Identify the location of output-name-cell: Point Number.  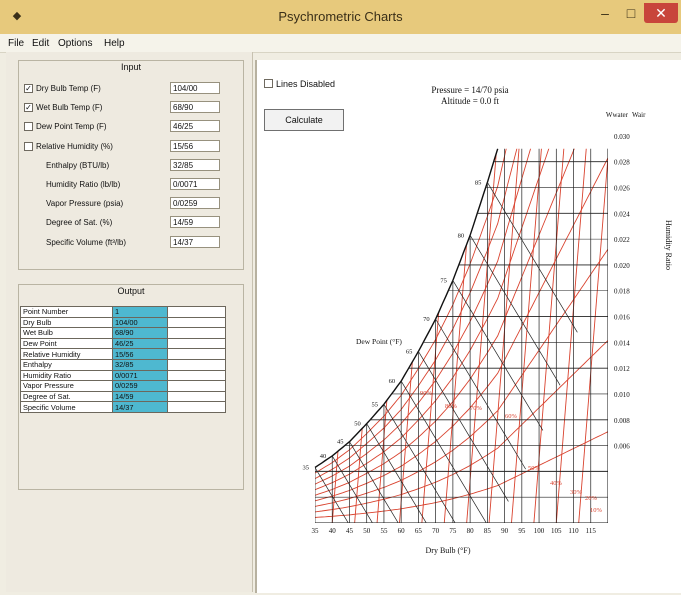
(66, 312).